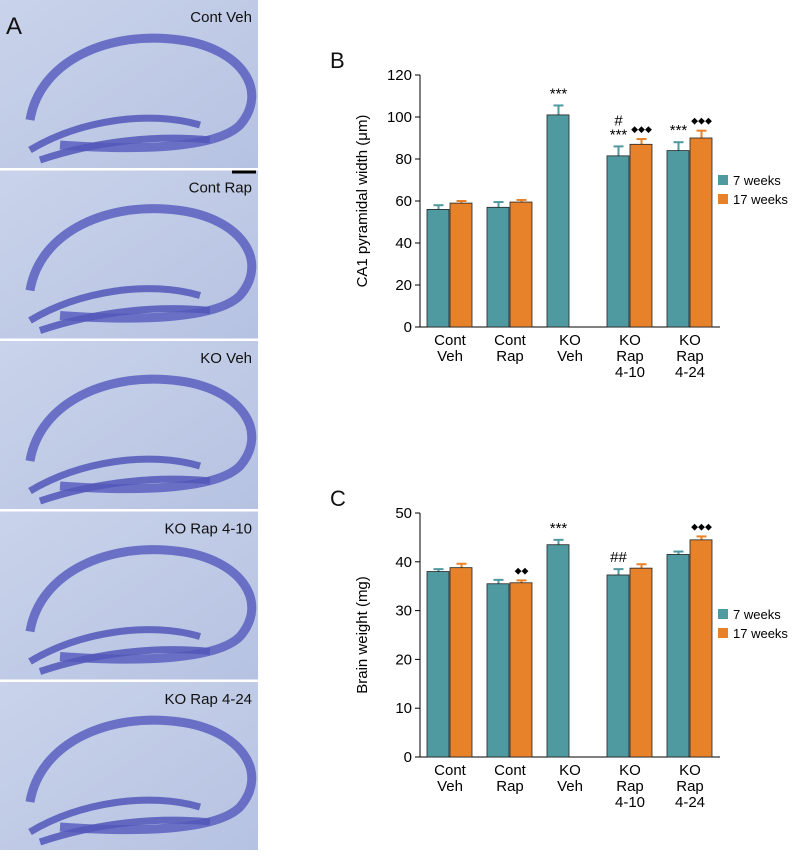 The width and height of the screenshot is (800, 868). Describe the element at coordinates (403, 201) in the screenshot. I see `y-tick-label: 60` at that location.